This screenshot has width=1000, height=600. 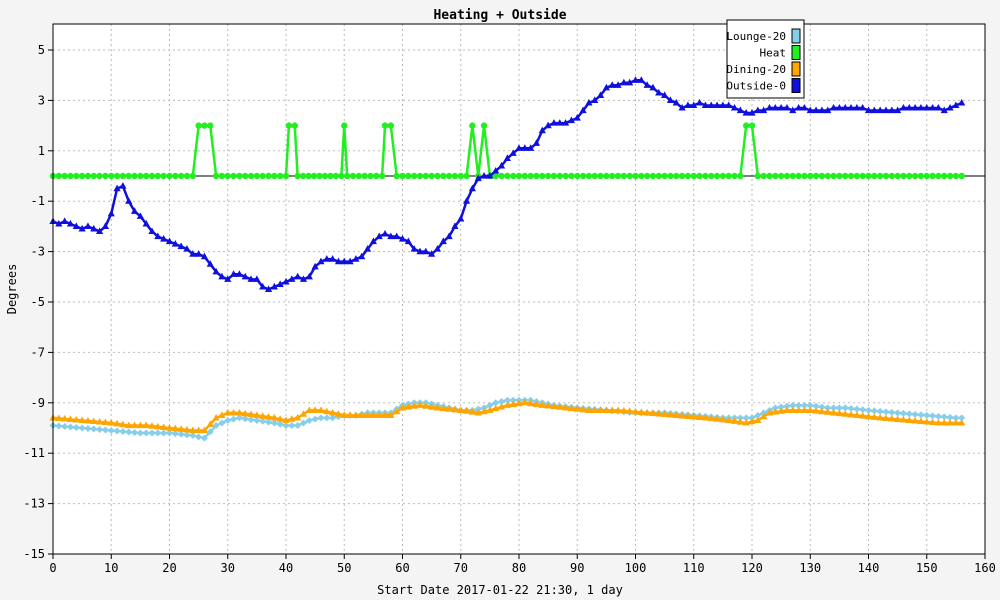 I want to click on x-tick-label: 120, so click(x=752, y=568).